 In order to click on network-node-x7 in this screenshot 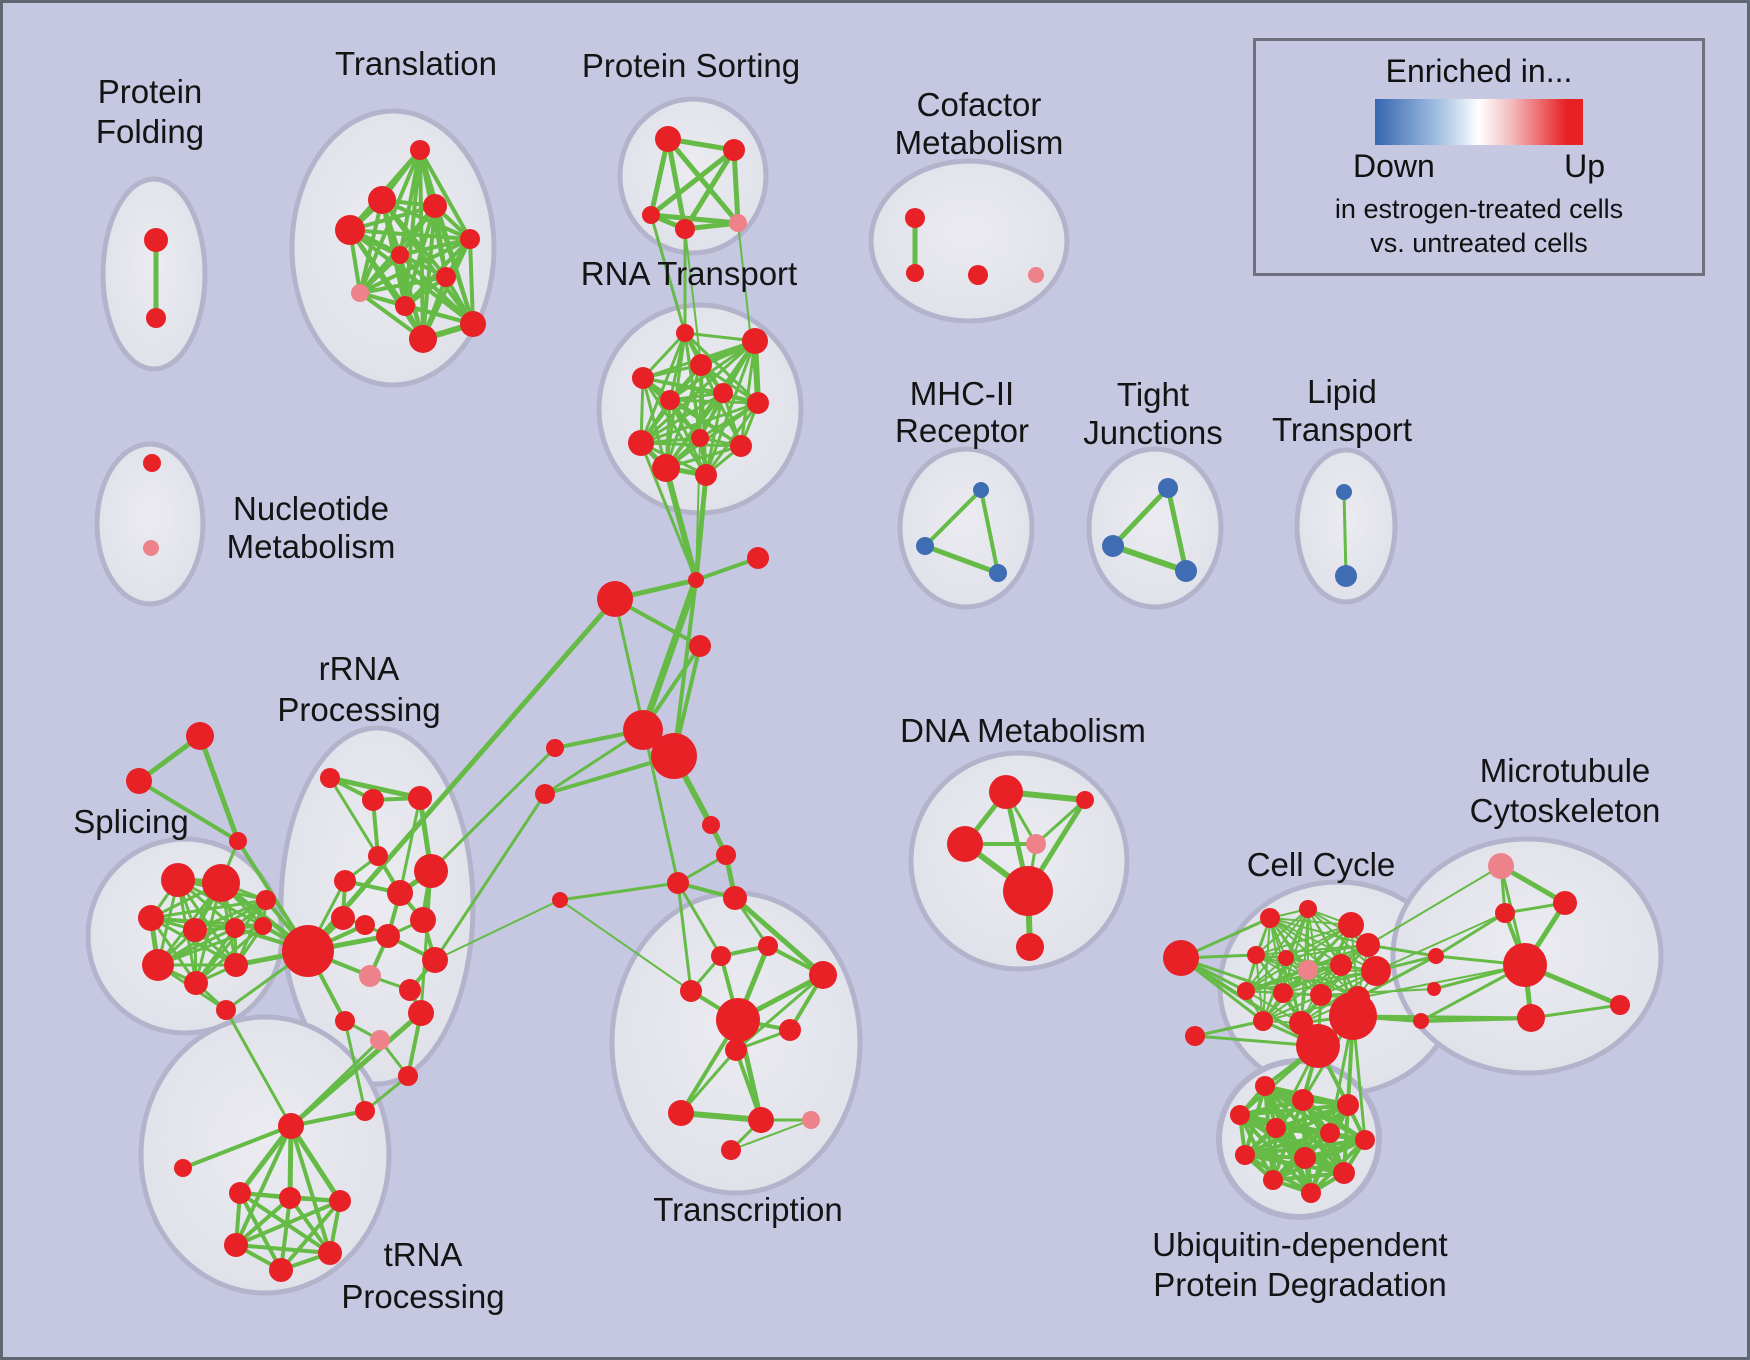, I will do `click(681, 1113)`.